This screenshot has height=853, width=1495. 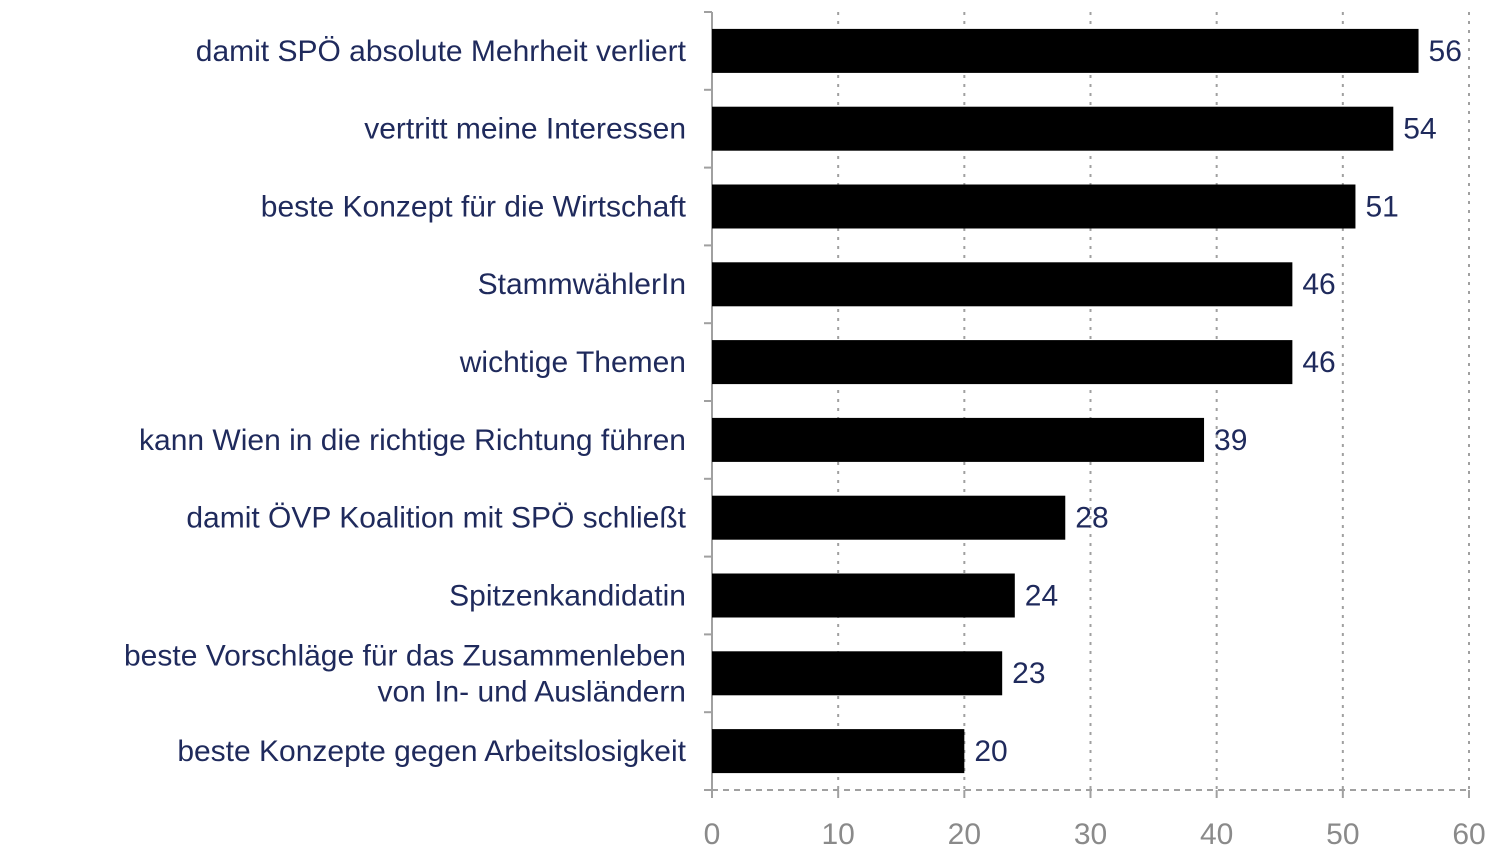 What do you see at coordinates (1230, 440) in the screenshot?
I see `value-label: 39` at bounding box center [1230, 440].